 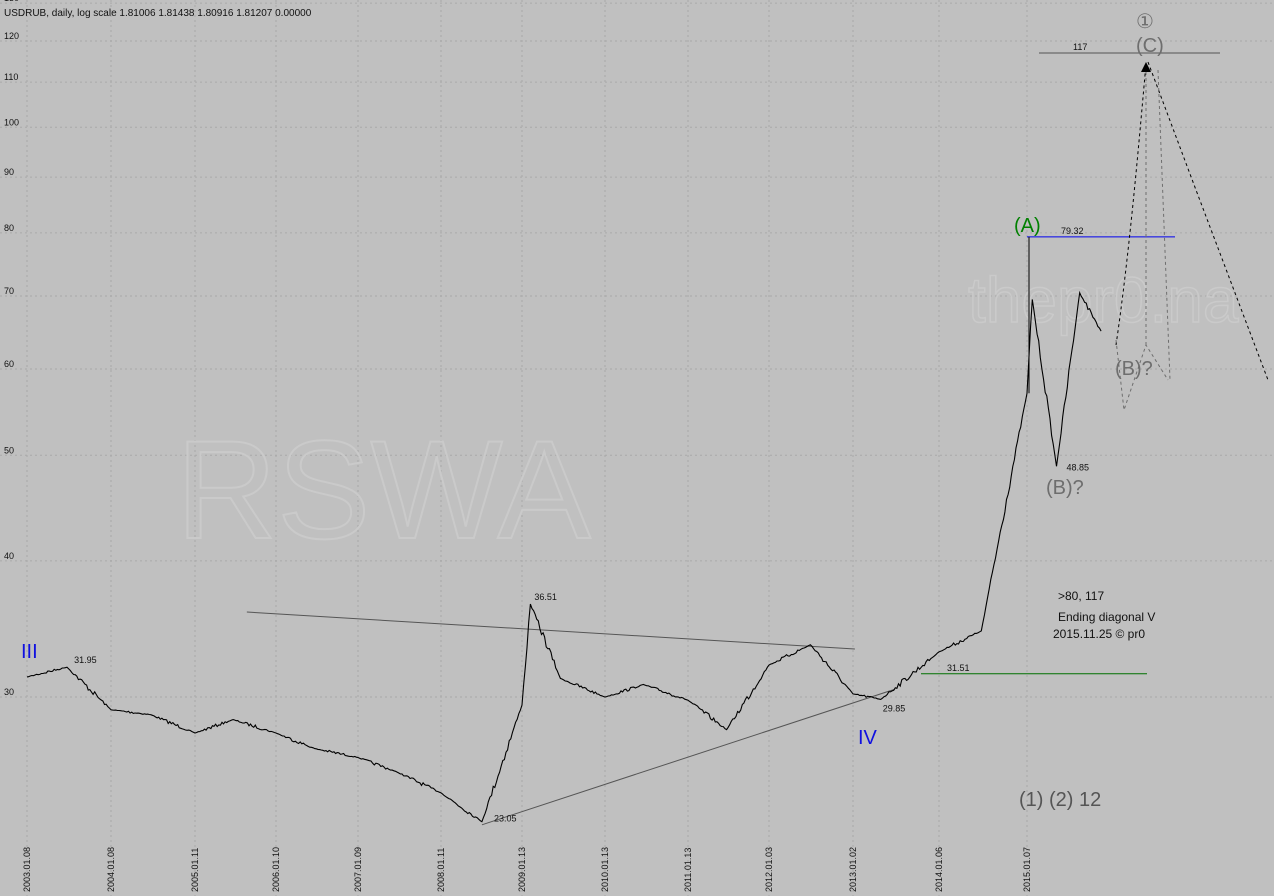 I want to click on wave-label-a: (A), so click(x=1027, y=226).